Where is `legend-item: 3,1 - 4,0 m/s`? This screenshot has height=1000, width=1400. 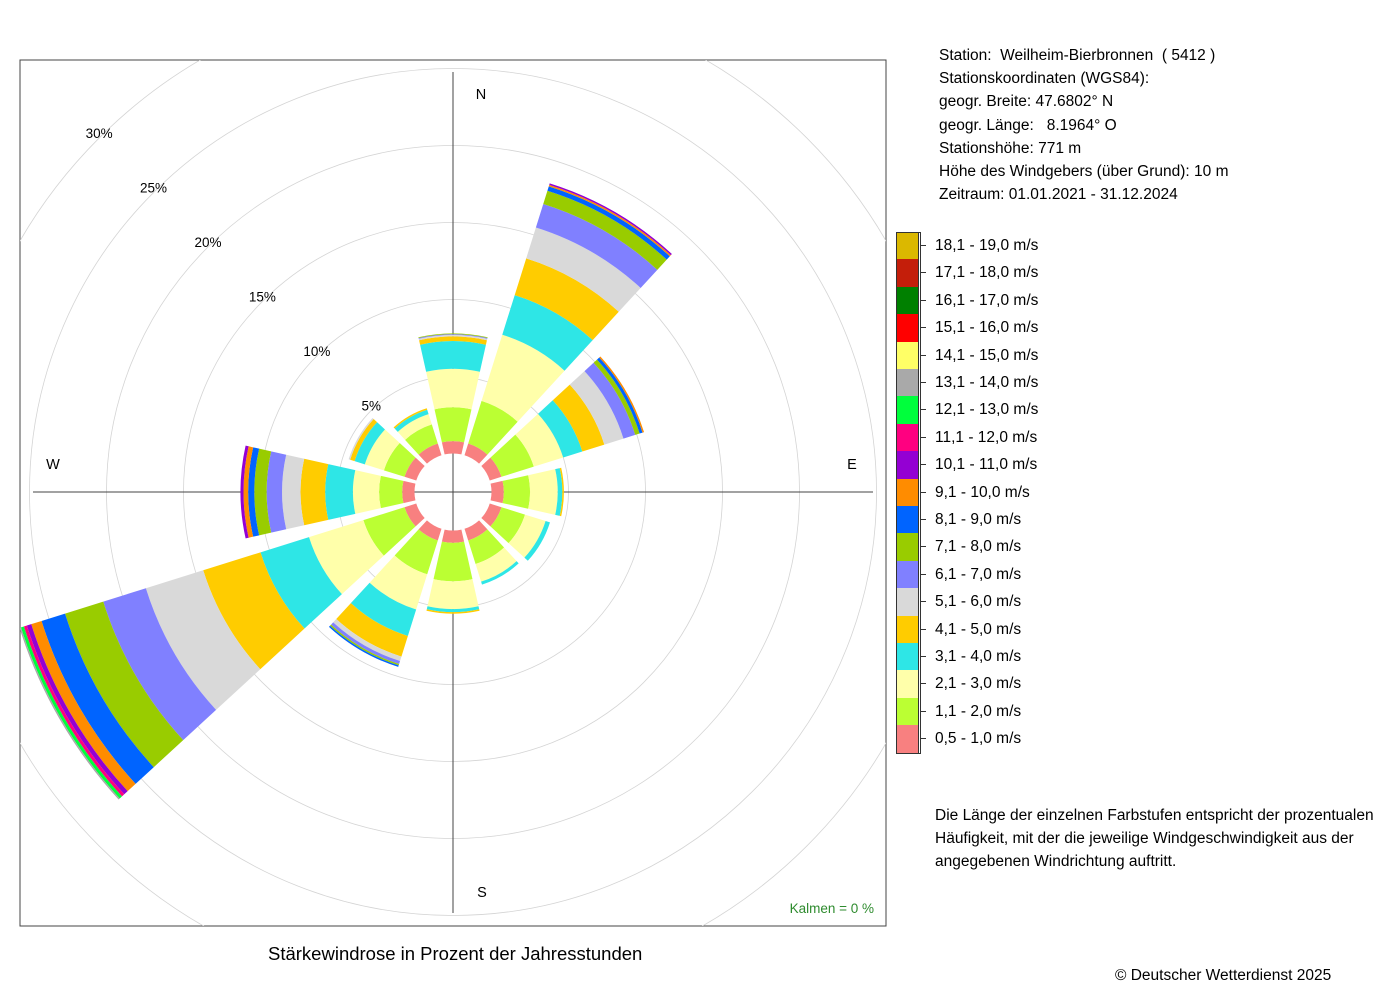 legend-item: 3,1 - 4,0 m/s is located at coordinates (996, 657).